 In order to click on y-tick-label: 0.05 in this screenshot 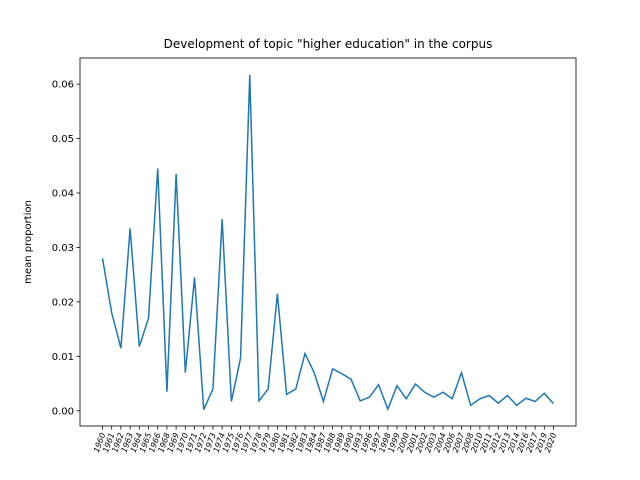, I will do `click(63, 139)`.